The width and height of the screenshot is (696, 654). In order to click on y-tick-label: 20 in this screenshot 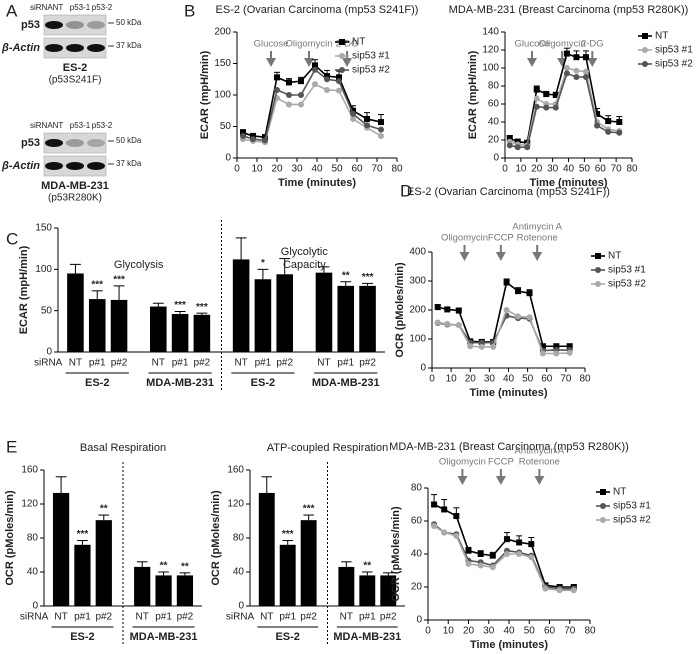, I will do `click(494, 140)`.